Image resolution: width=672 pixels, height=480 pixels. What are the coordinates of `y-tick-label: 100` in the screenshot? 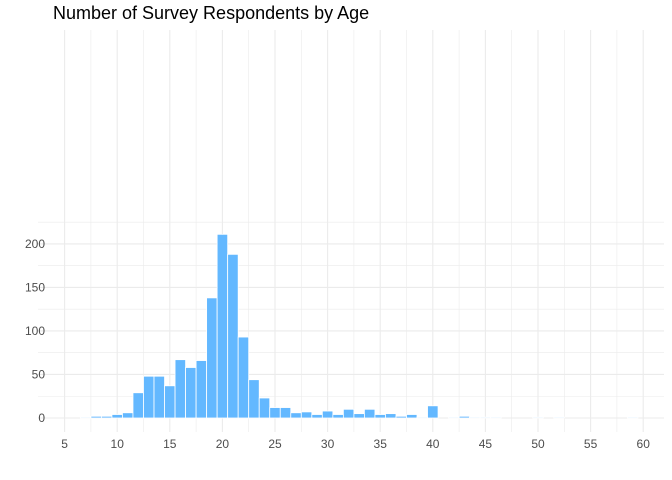 It's located at (35, 331).